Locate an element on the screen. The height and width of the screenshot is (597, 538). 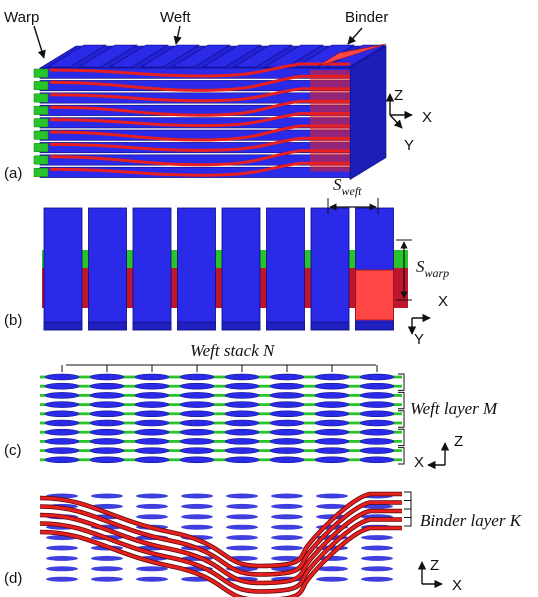
axis-triad-icon: Z X is located at coordinates (438, 452).